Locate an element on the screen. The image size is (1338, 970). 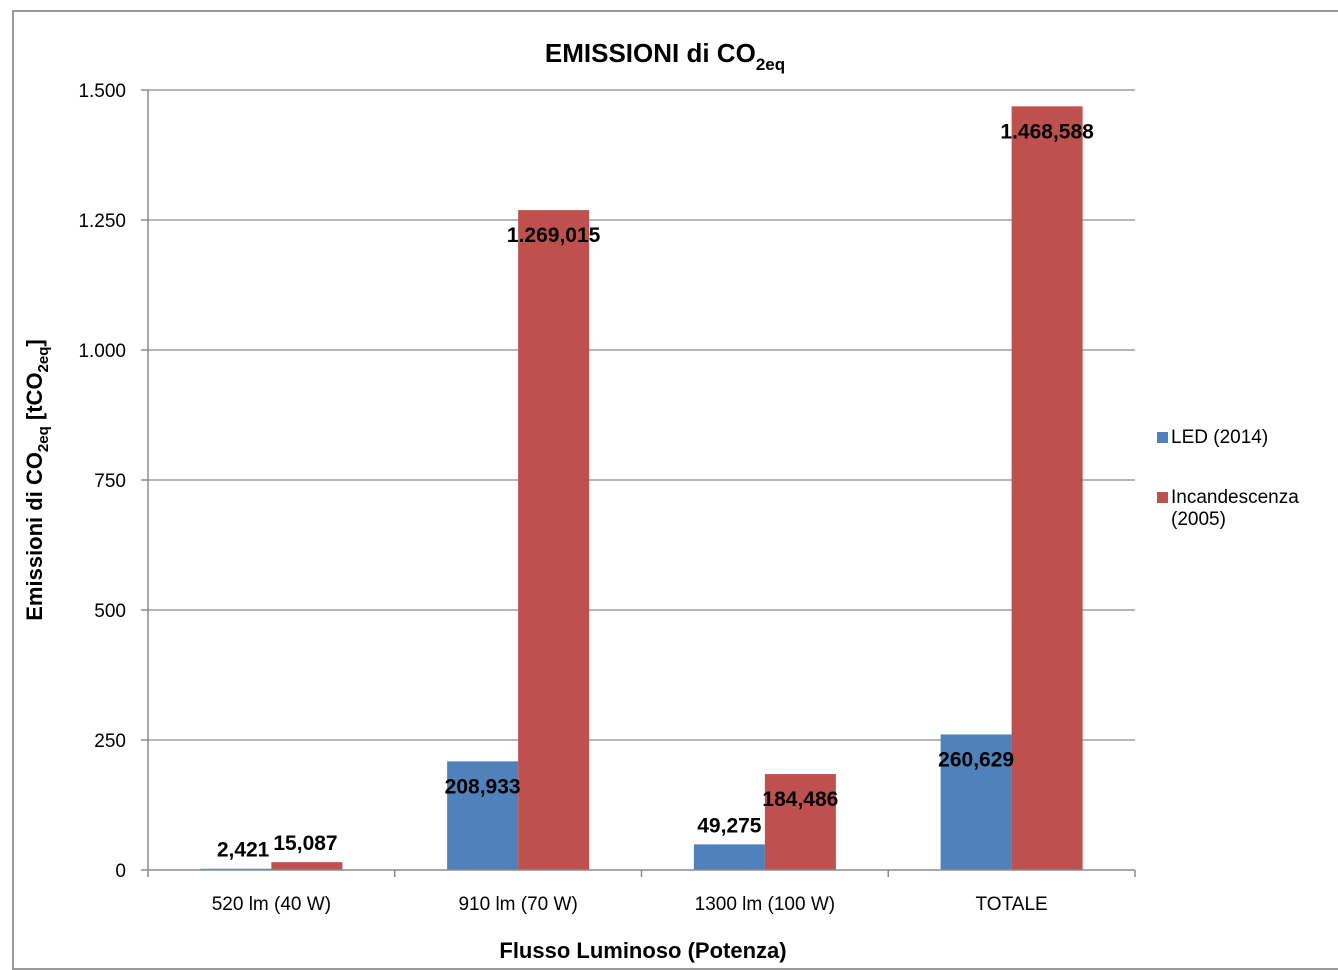
x-tick-label: TOTALE is located at coordinates (1012, 904).